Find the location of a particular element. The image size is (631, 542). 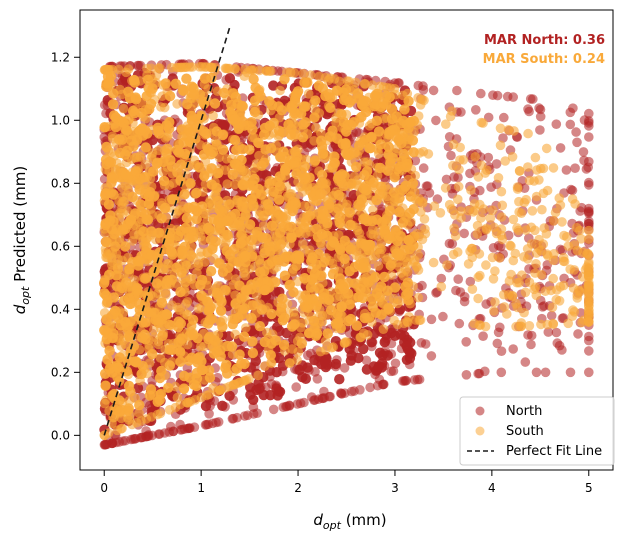

x-tick-label: 4 is located at coordinates (492, 488).